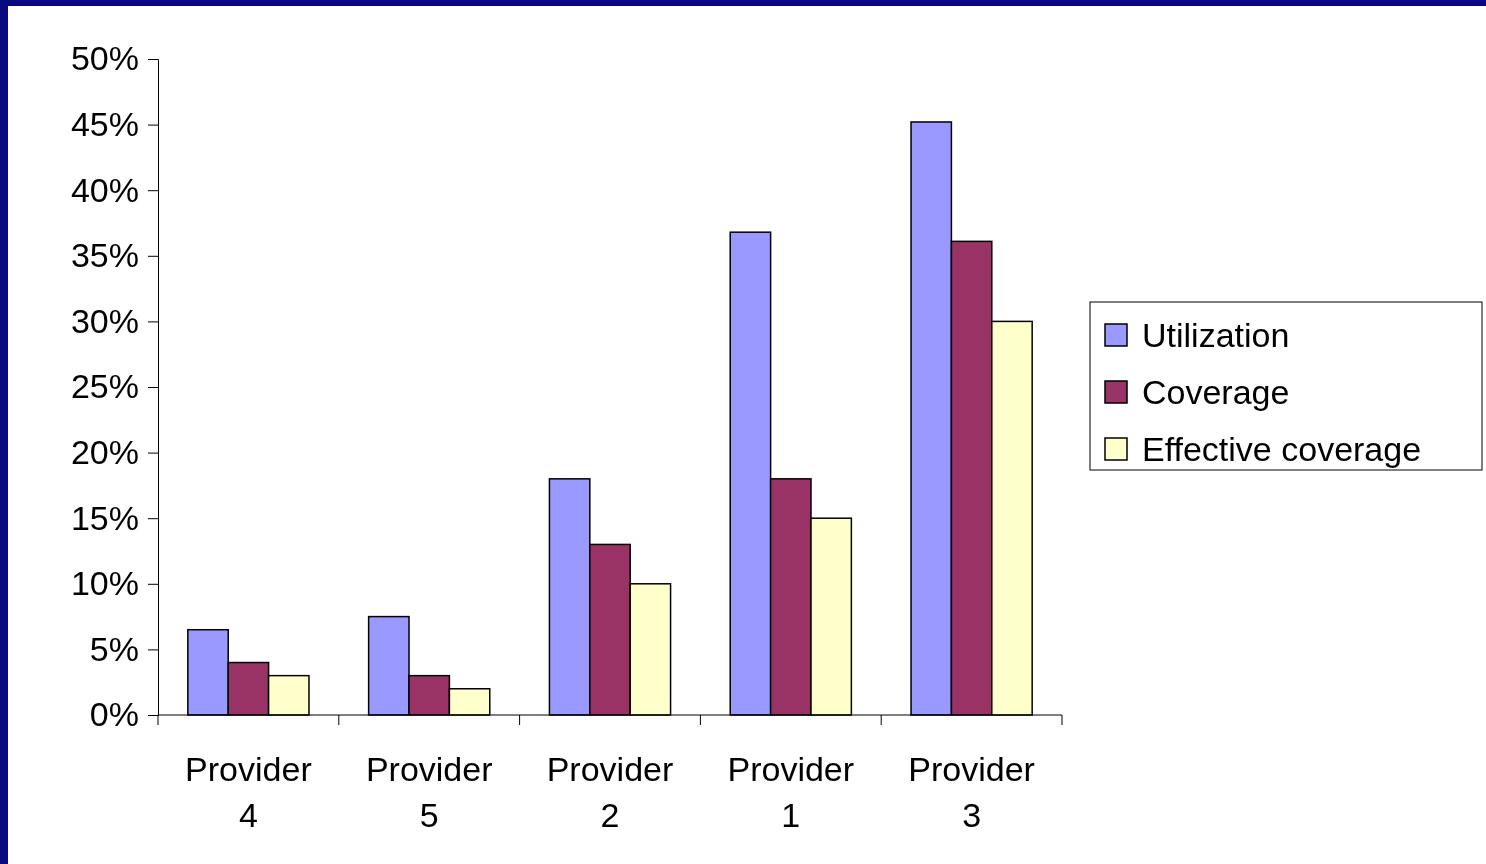  Describe the element at coordinates (971, 792) in the screenshot. I see `x-tick-label: Provider 3` at that location.